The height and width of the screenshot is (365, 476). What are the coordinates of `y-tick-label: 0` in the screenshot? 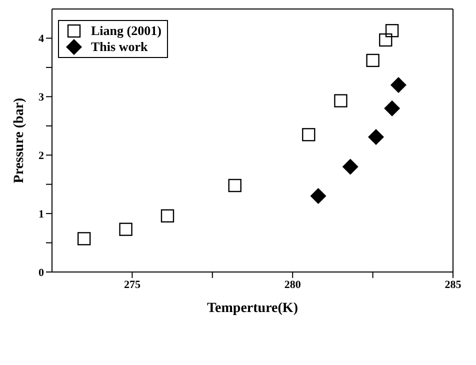 It's located at (41, 272).